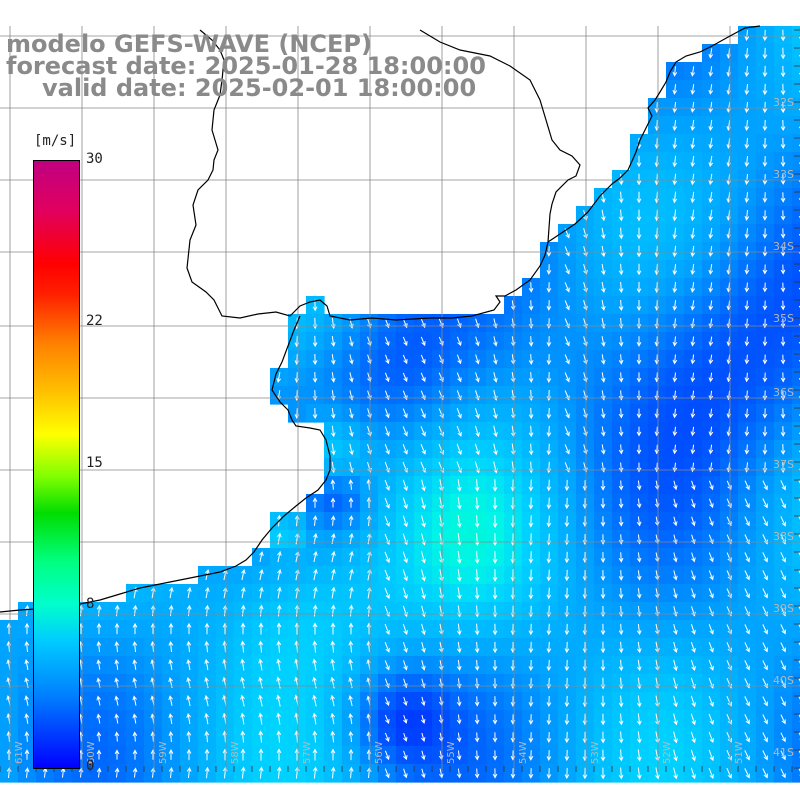  What do you see at coordinates (783, 102) in the screenshot?
I see `latitude-label: 32S` at bounding box center [783, 102].